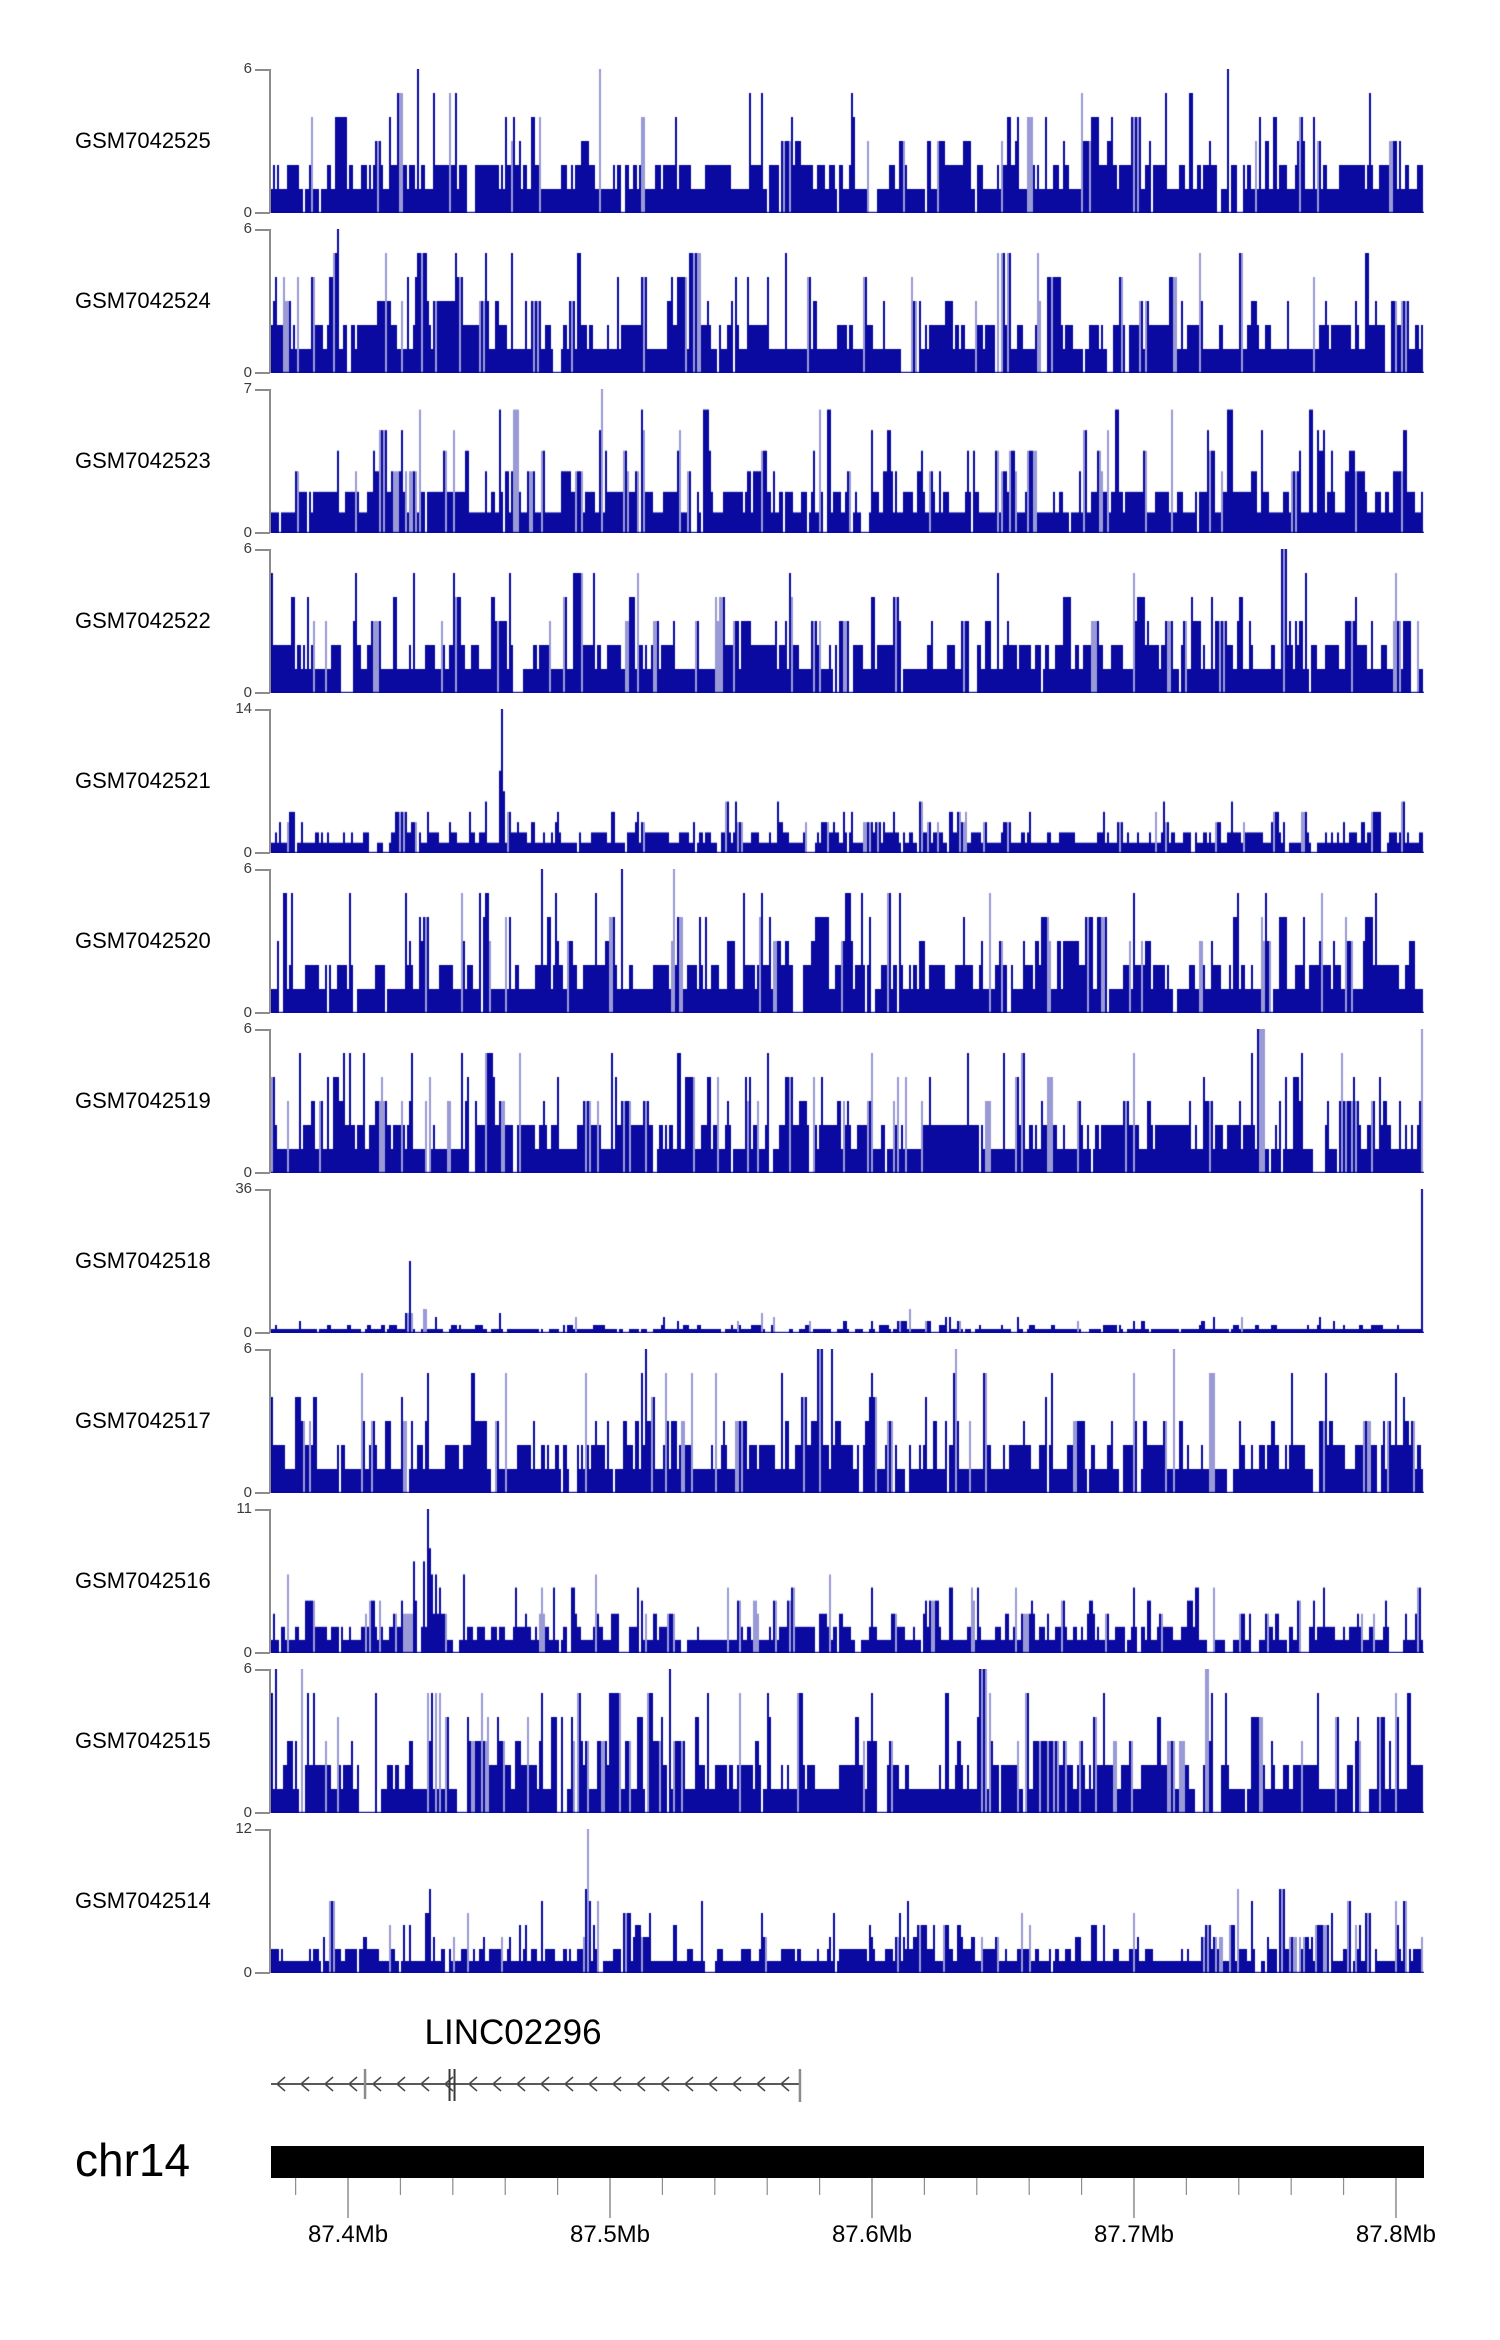  Describe the element at coordinates (872, 2234) in the screenshot. I see `axis-tick-label: 87.6Mb` at that location.